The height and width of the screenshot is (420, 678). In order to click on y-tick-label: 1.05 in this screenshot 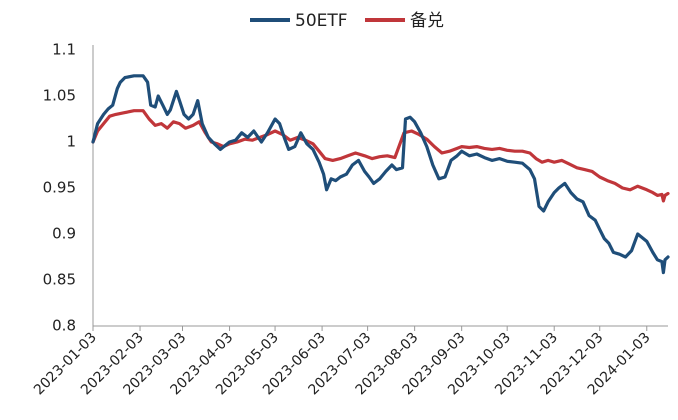, I will do `click(59, 96)`.